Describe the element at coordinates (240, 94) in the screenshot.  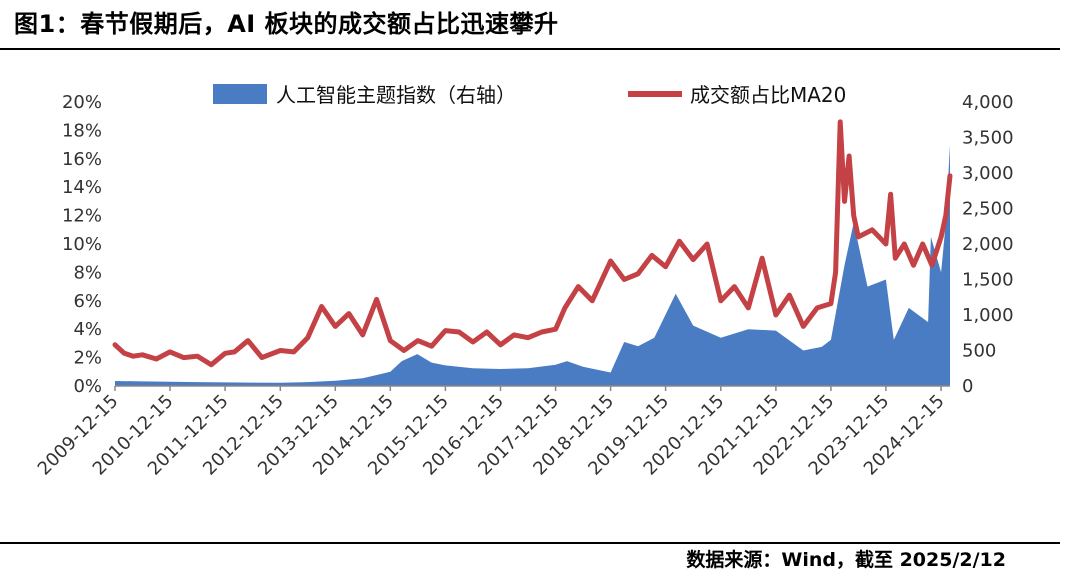
I see `legend-area-swatch` at that location.